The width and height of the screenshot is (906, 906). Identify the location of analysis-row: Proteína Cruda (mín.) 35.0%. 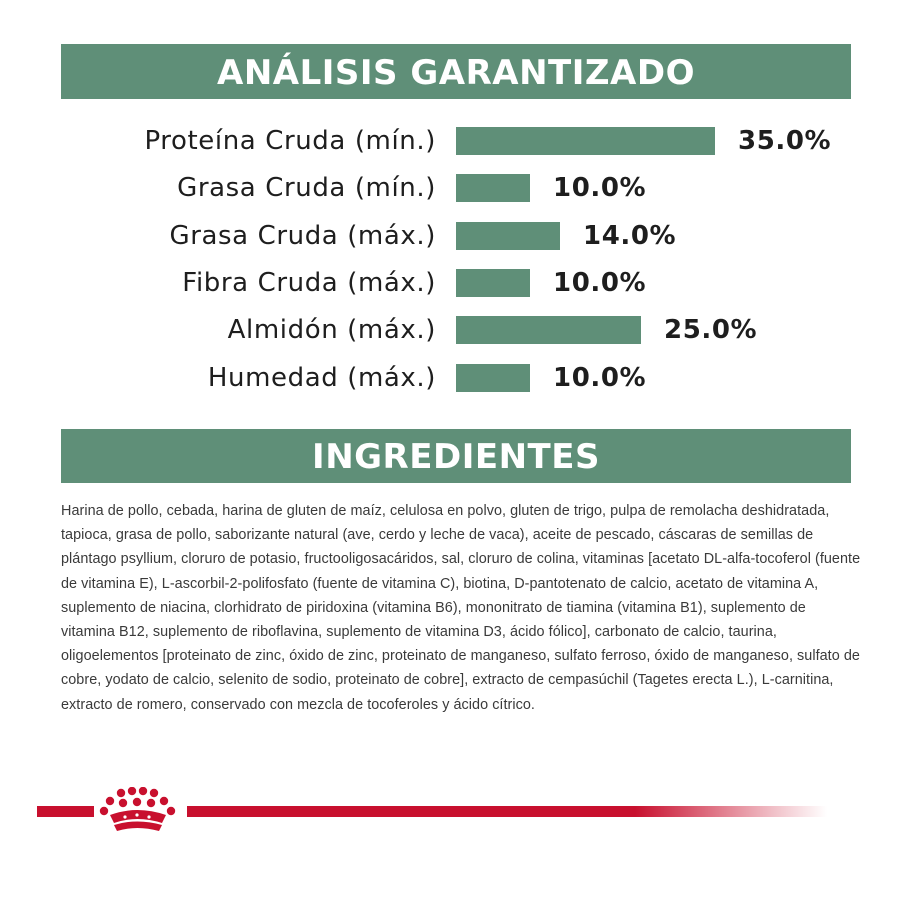
(453, 141).